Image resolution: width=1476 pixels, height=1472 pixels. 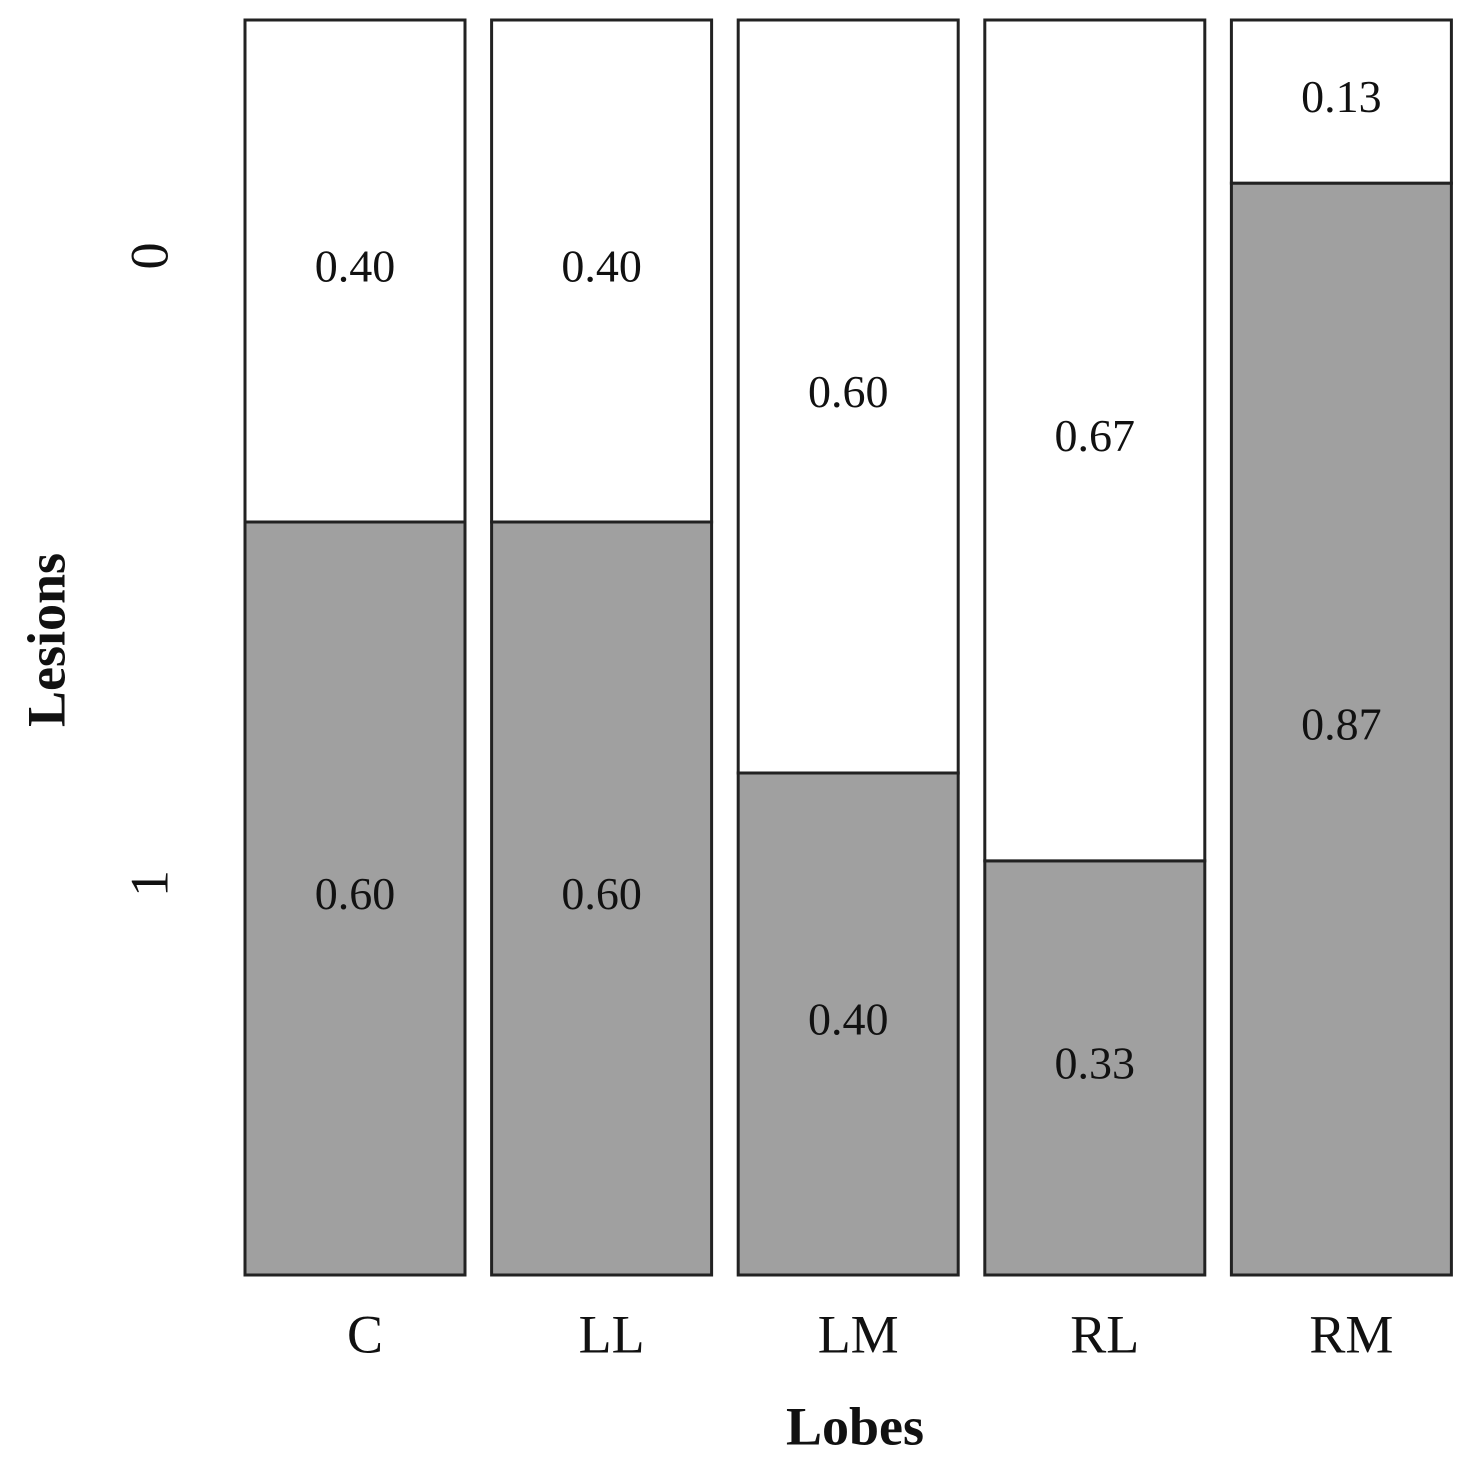 I want to click on x-tick-label: C, so click(x=365, y=1334).